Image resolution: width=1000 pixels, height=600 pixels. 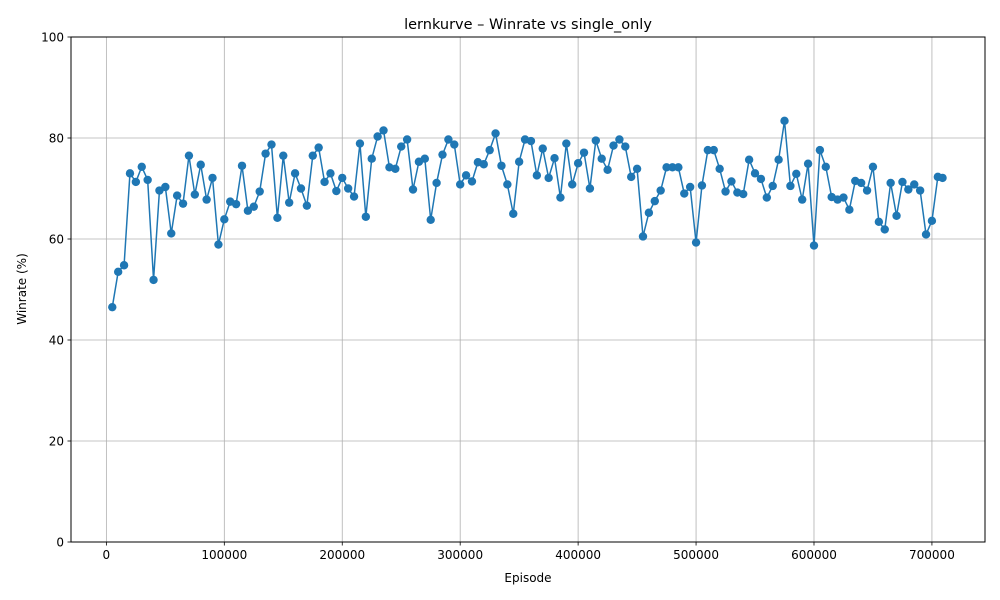 I want to click on y-tick-label: 100, so click(x=52, y=38).